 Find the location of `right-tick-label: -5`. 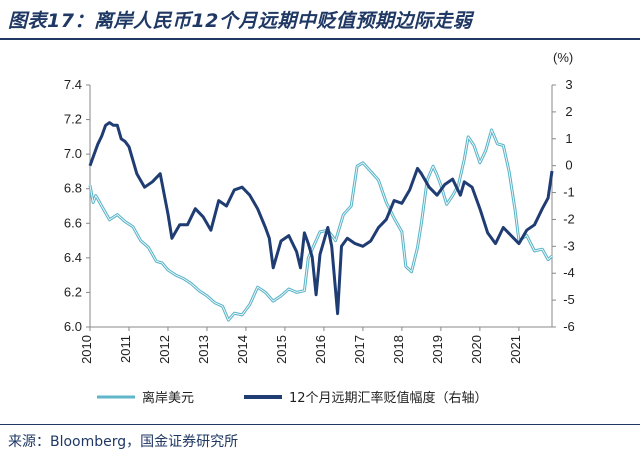

right-tick-label: -5 is located at coordinates (569, 299).